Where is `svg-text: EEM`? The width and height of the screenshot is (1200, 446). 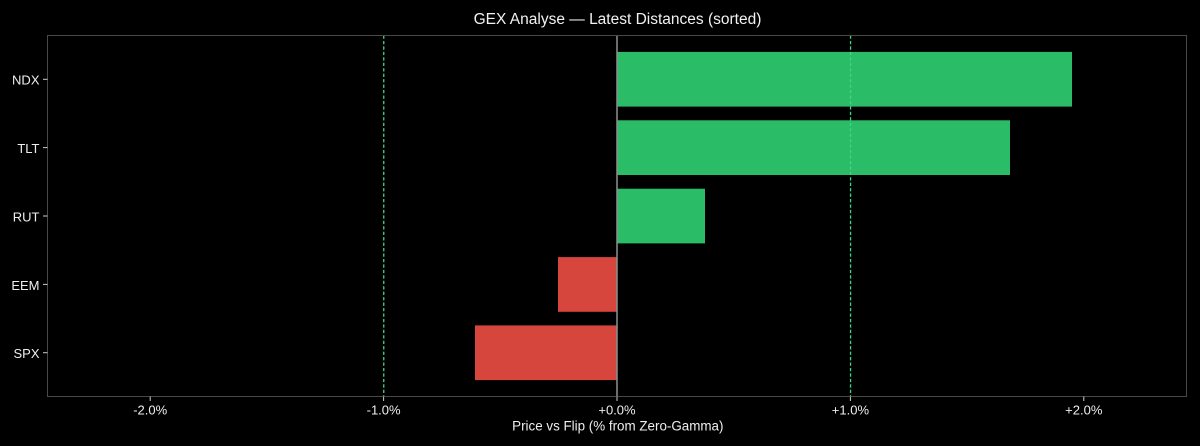 svg-text: EEM is located at coordinates (25, 285).